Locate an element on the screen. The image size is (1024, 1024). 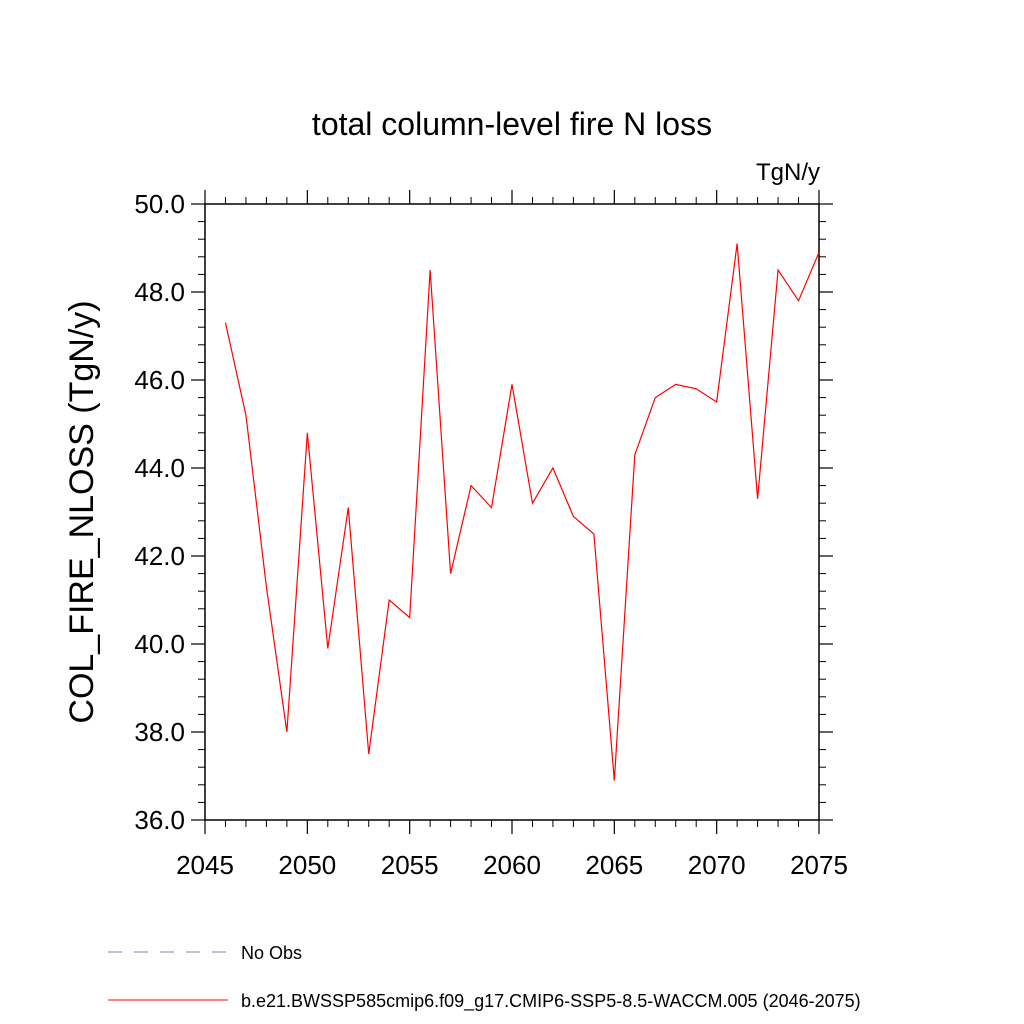
x-tick-label: 2045 is located at coordinates (205, 865).